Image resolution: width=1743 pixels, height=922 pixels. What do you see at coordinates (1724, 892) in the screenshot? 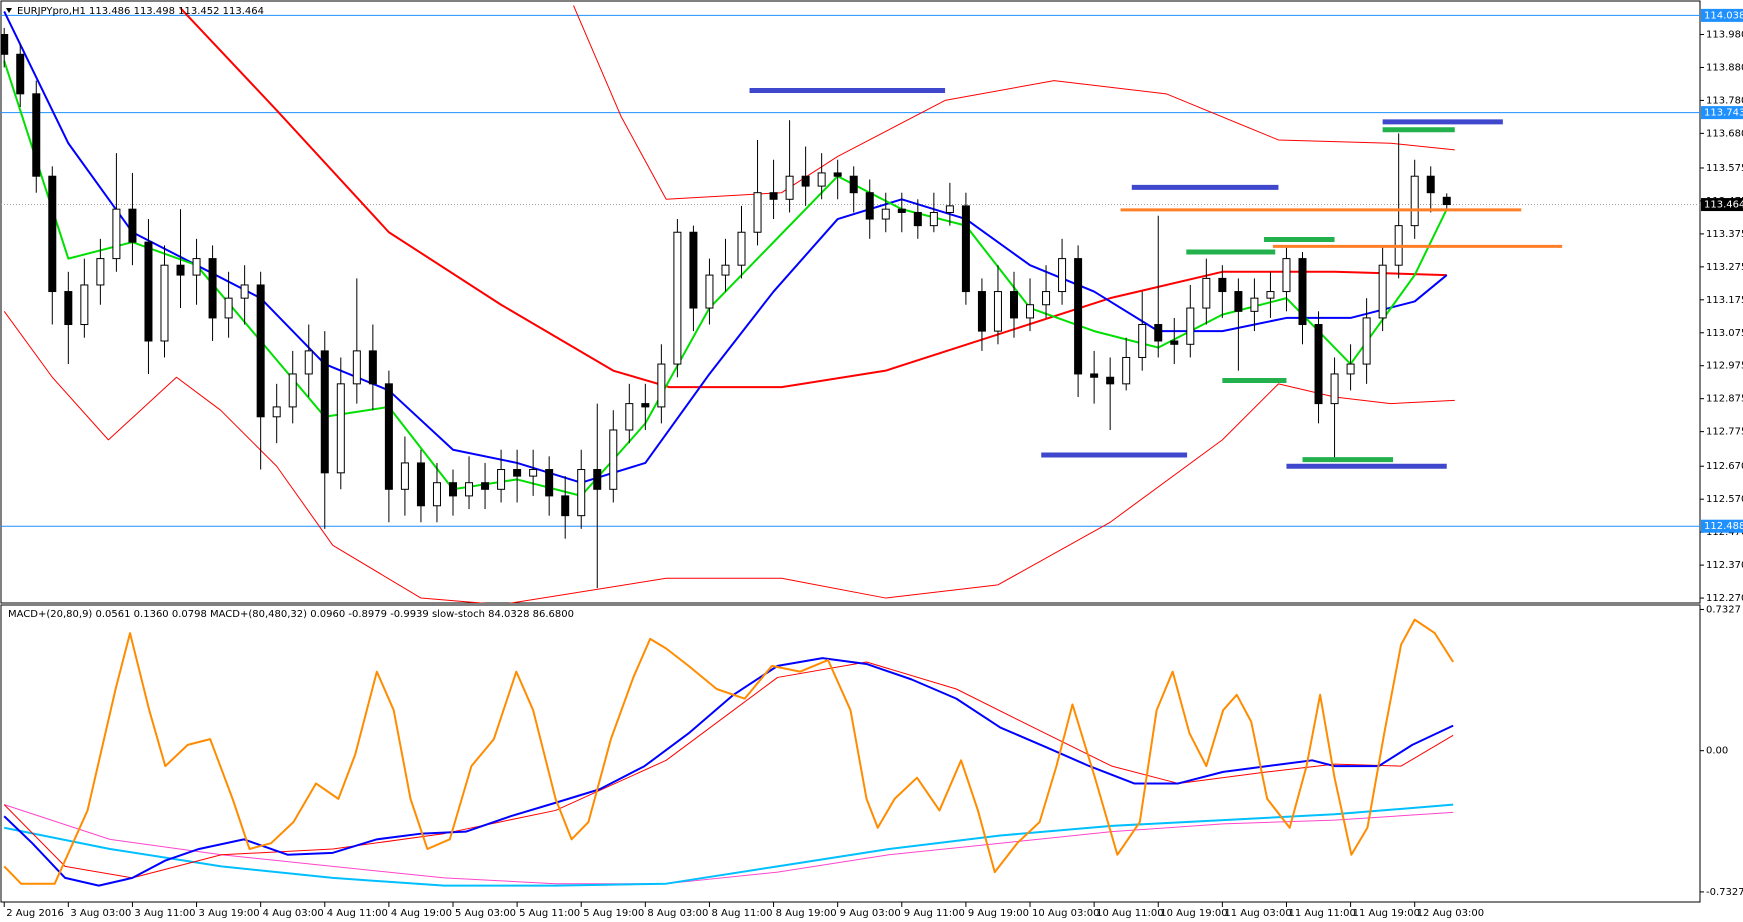
I see `y-tick-label: -0.7327` at bounding box center [1724, 892].